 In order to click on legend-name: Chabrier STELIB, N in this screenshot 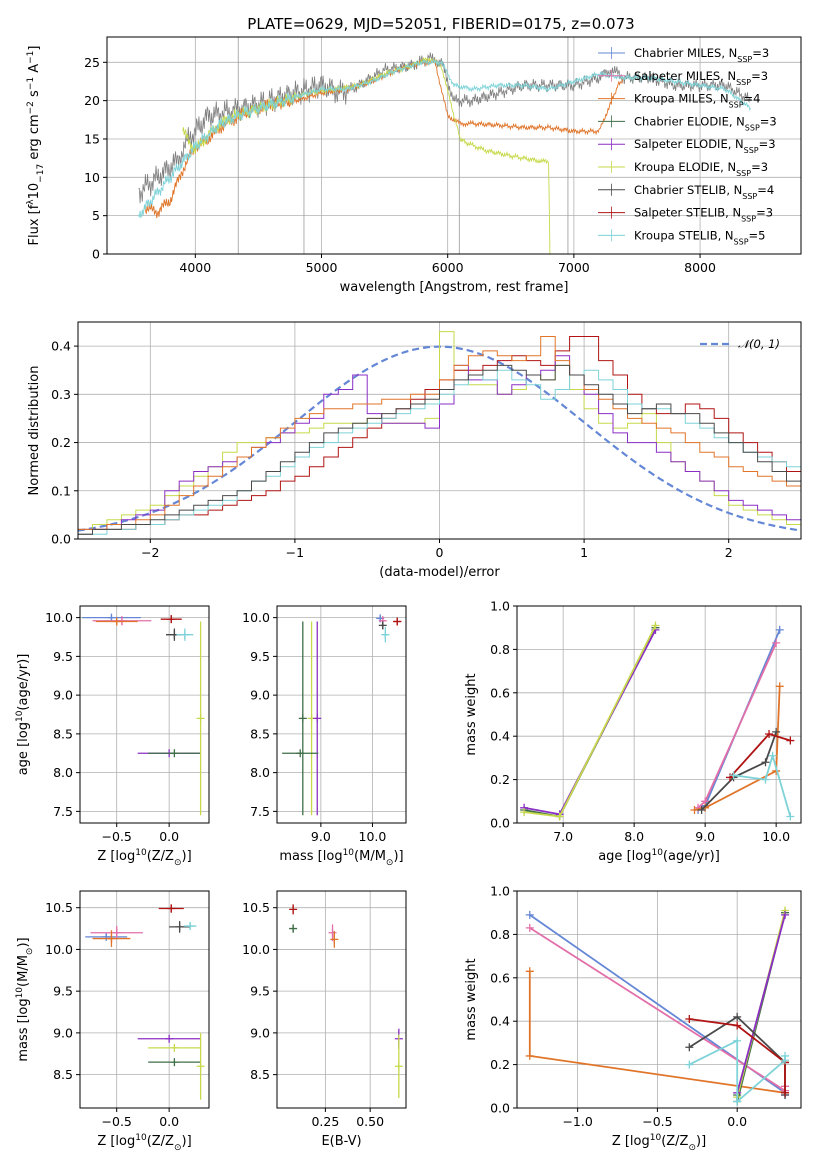, I will do `click(688, 190)`.